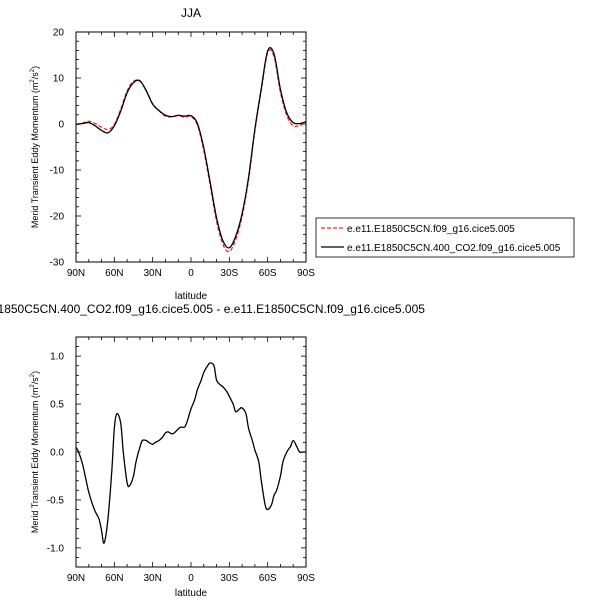  Describe the element at coordinates (35, 372) in the screenshot. I see `bottom-y-axis-label-close: )` at that location.